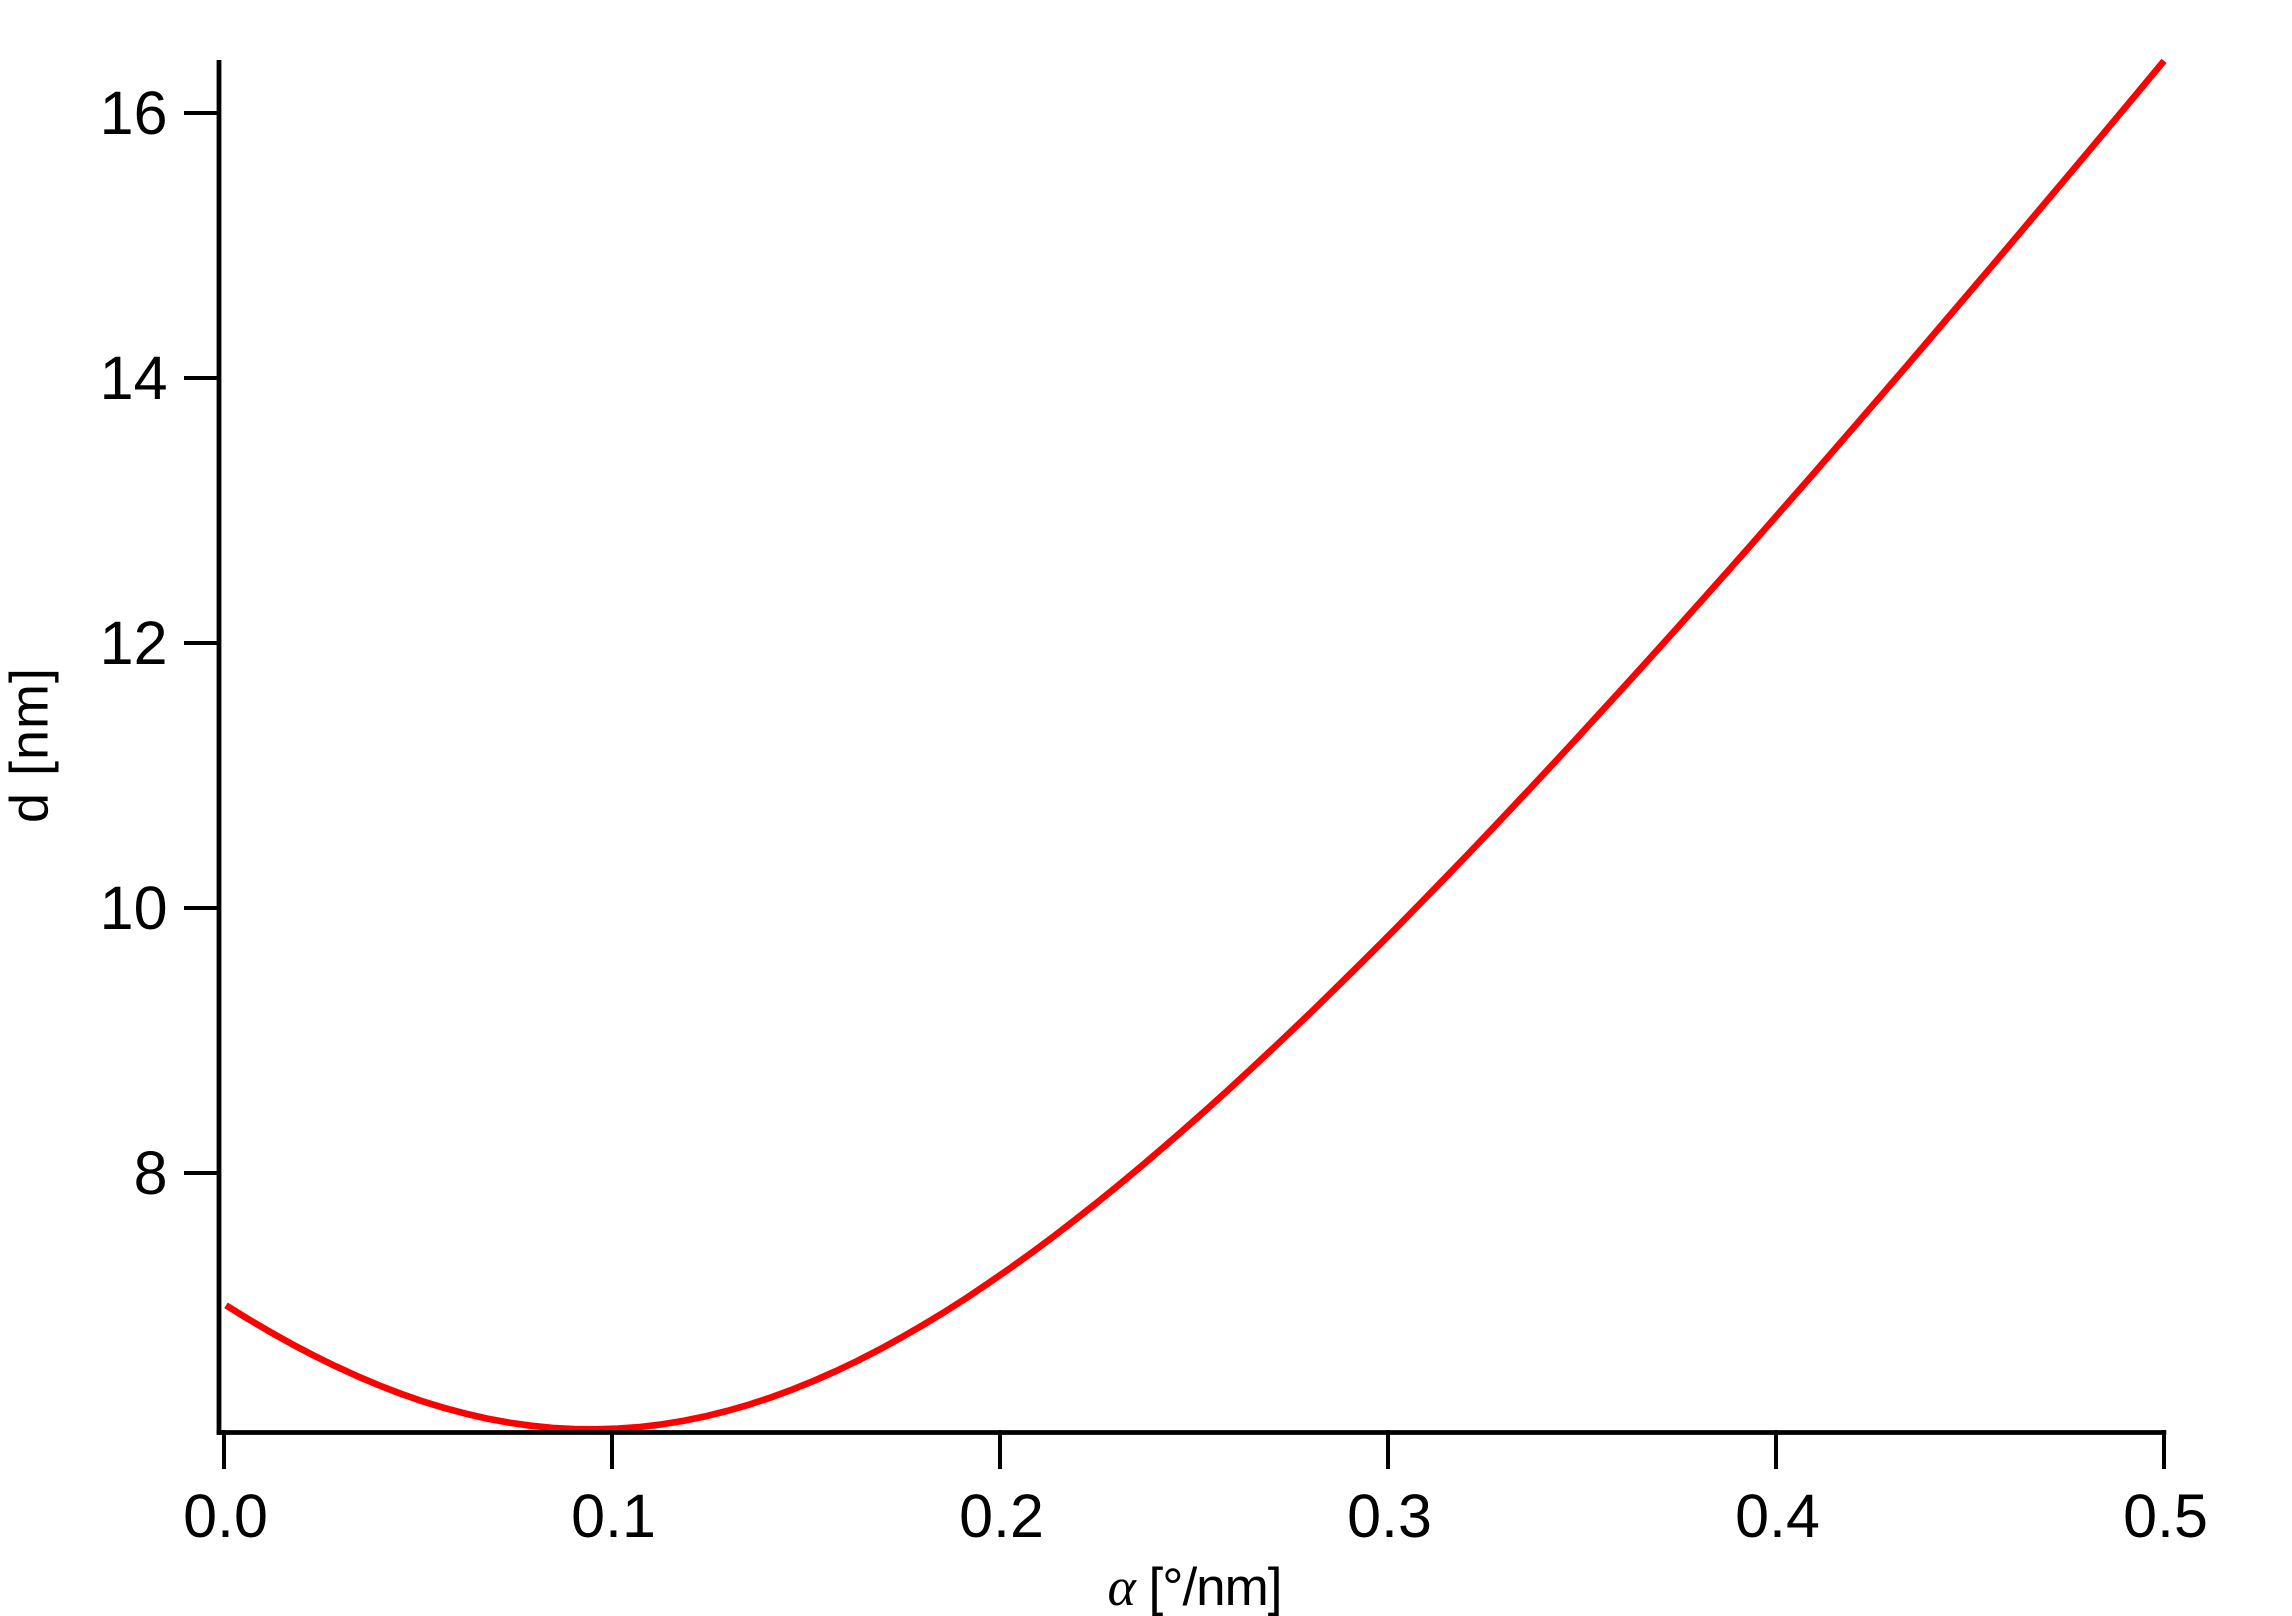 The width and height of the screenshot is (2292, 1616). What do you see at coordinates (134, 643) in the screenshot?
I see `svg-text: 12` at bounding box center [134, 643].